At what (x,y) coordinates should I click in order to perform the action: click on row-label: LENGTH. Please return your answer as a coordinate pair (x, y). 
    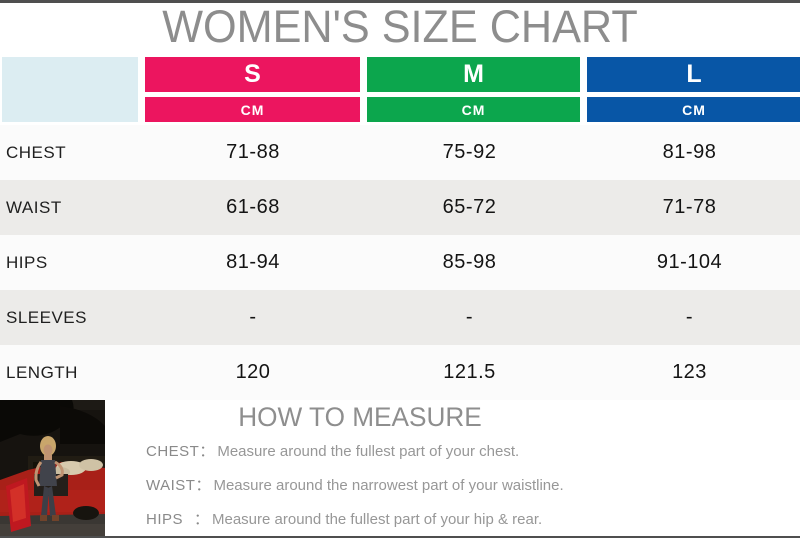
    Looking at the image, I should click on (42, 372).